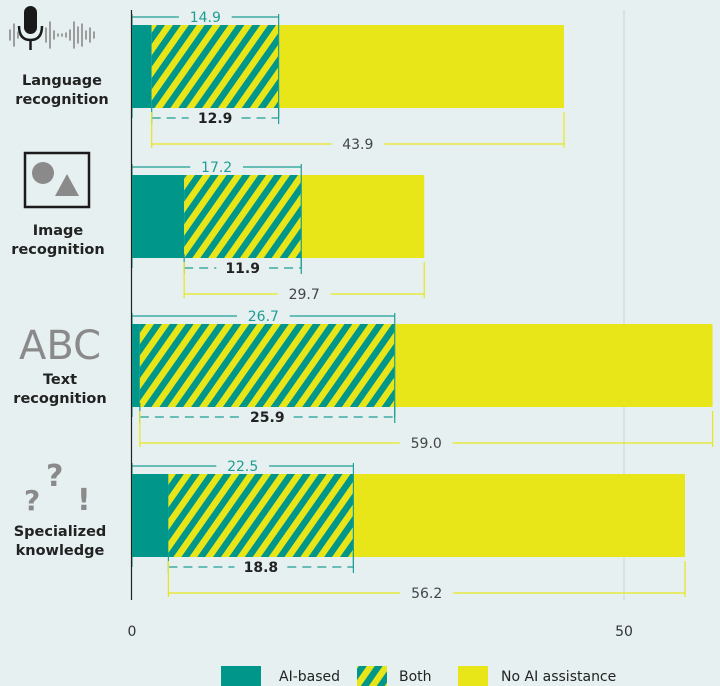 This screenshot has width=720, height=686. I want to click on legend-swatch-no-ai, so click(473, 676).